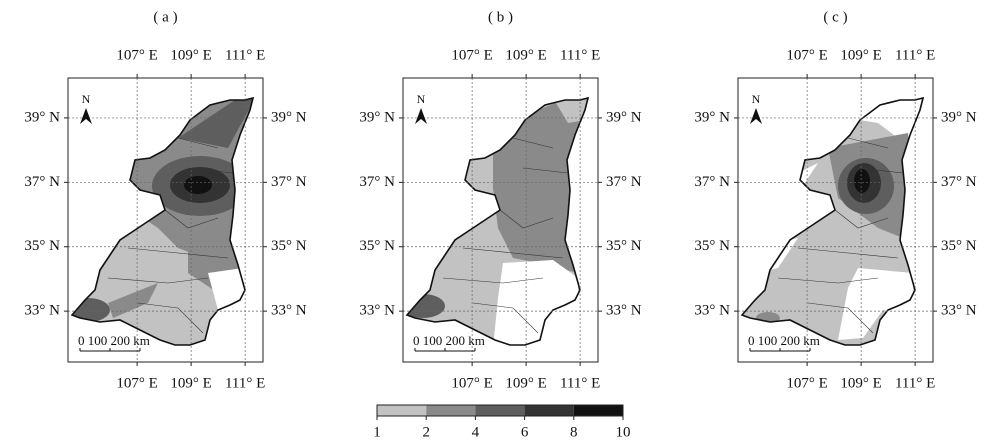 This screenshot has width=1000, height=447. Describe the element at coordinates (377, 432) in the screenshot. I see `colorbar-label: 1` at that location.